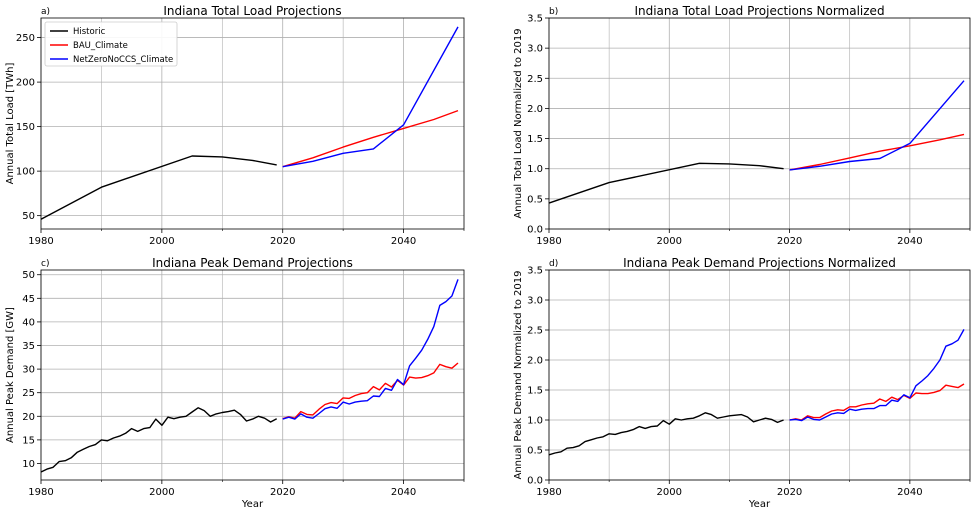  Describe the element at coordinates (100, 46) in the screenshot. I see `legend-entry-bau-climate-label: BAU_Climate` at that location.